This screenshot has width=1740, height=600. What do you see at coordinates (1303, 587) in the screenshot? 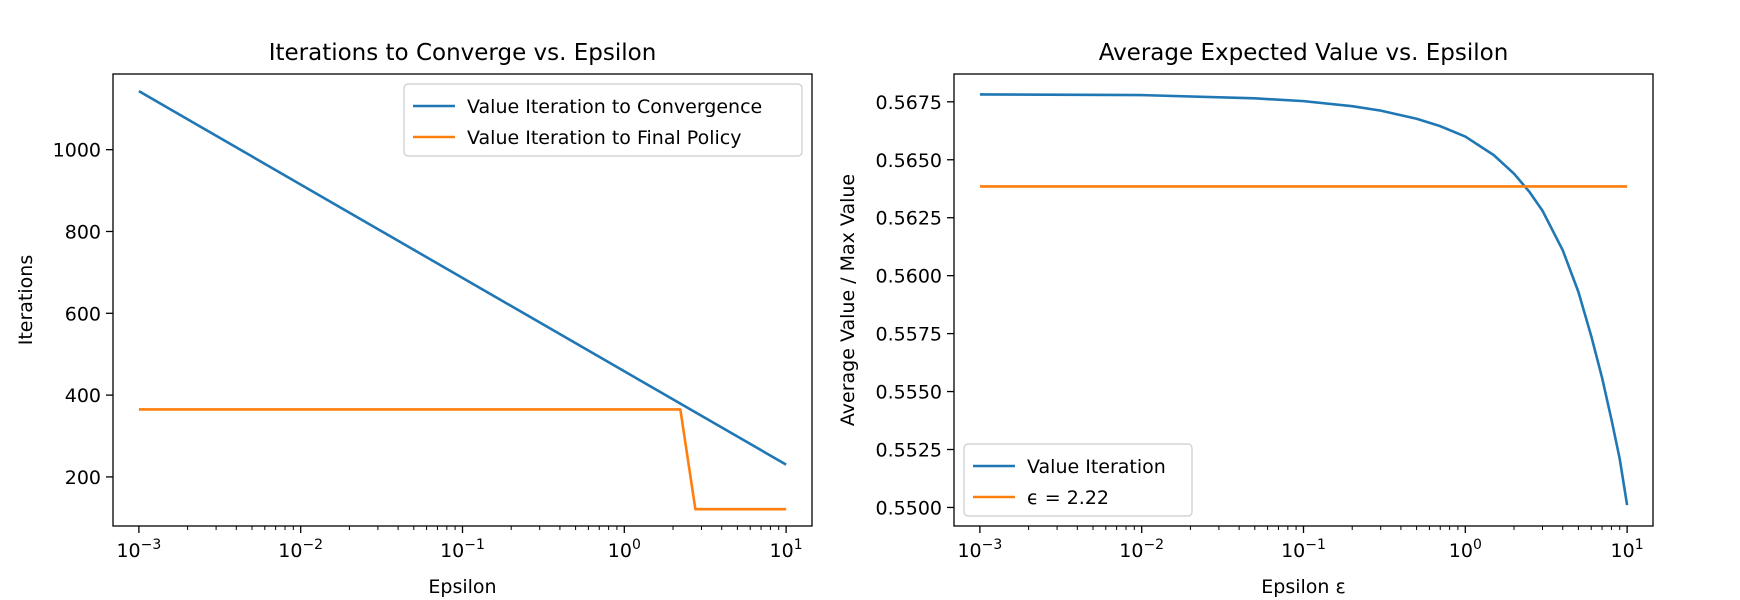
I see `x-axis-label: Epsilon ε` at bounding box center [1303, 587].